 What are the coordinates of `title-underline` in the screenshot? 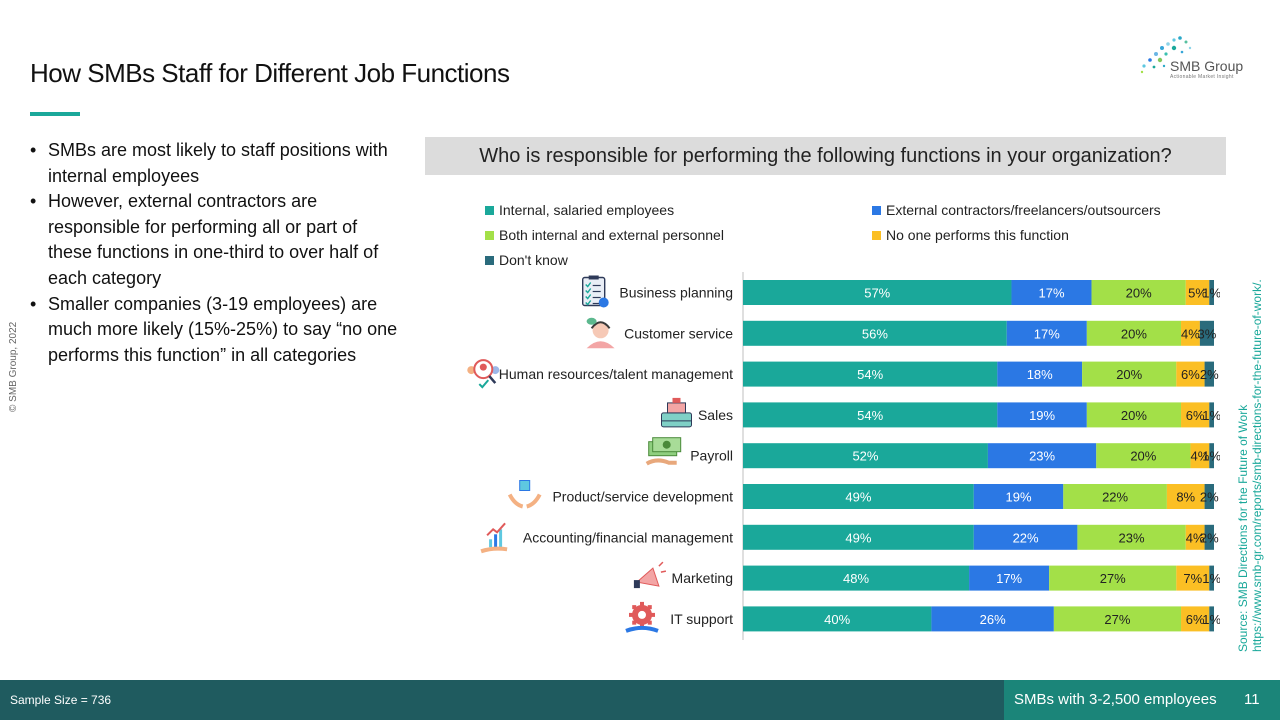 It's located at (55, 114).